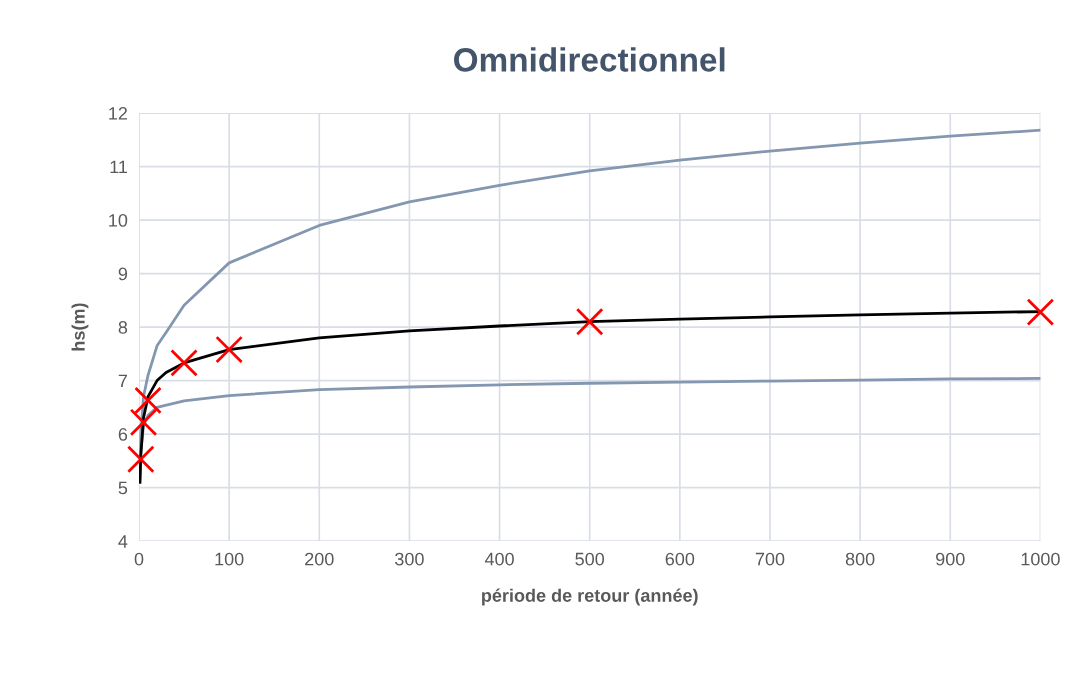  What do you see at coordinates (118, 113) in the screenshot?
I see `y-tick-label: 12` at bounding box center [118, 113].